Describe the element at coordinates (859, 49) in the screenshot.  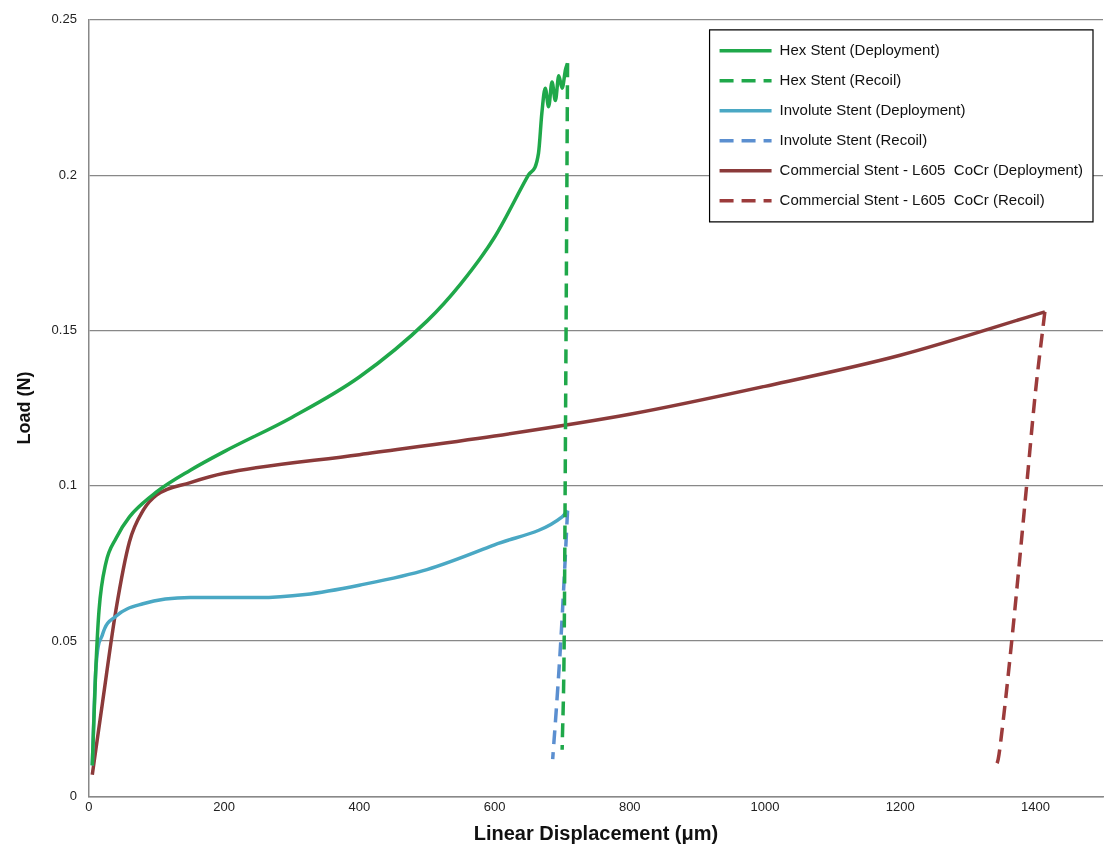
I see `legend-label: Hex Stent (Deployment)` at that location.